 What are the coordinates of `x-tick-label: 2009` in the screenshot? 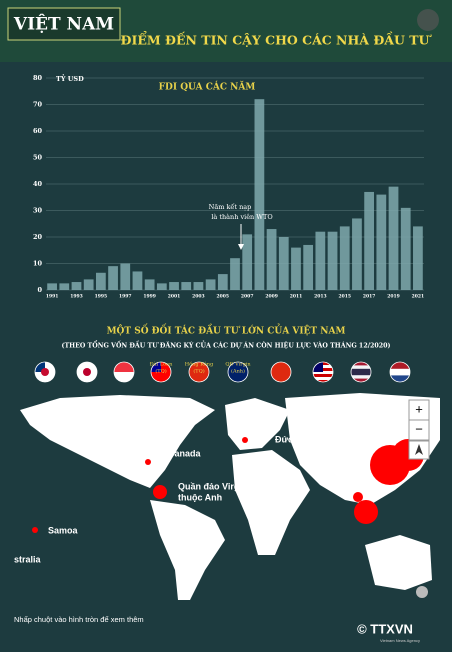 It's located at (271, 297).